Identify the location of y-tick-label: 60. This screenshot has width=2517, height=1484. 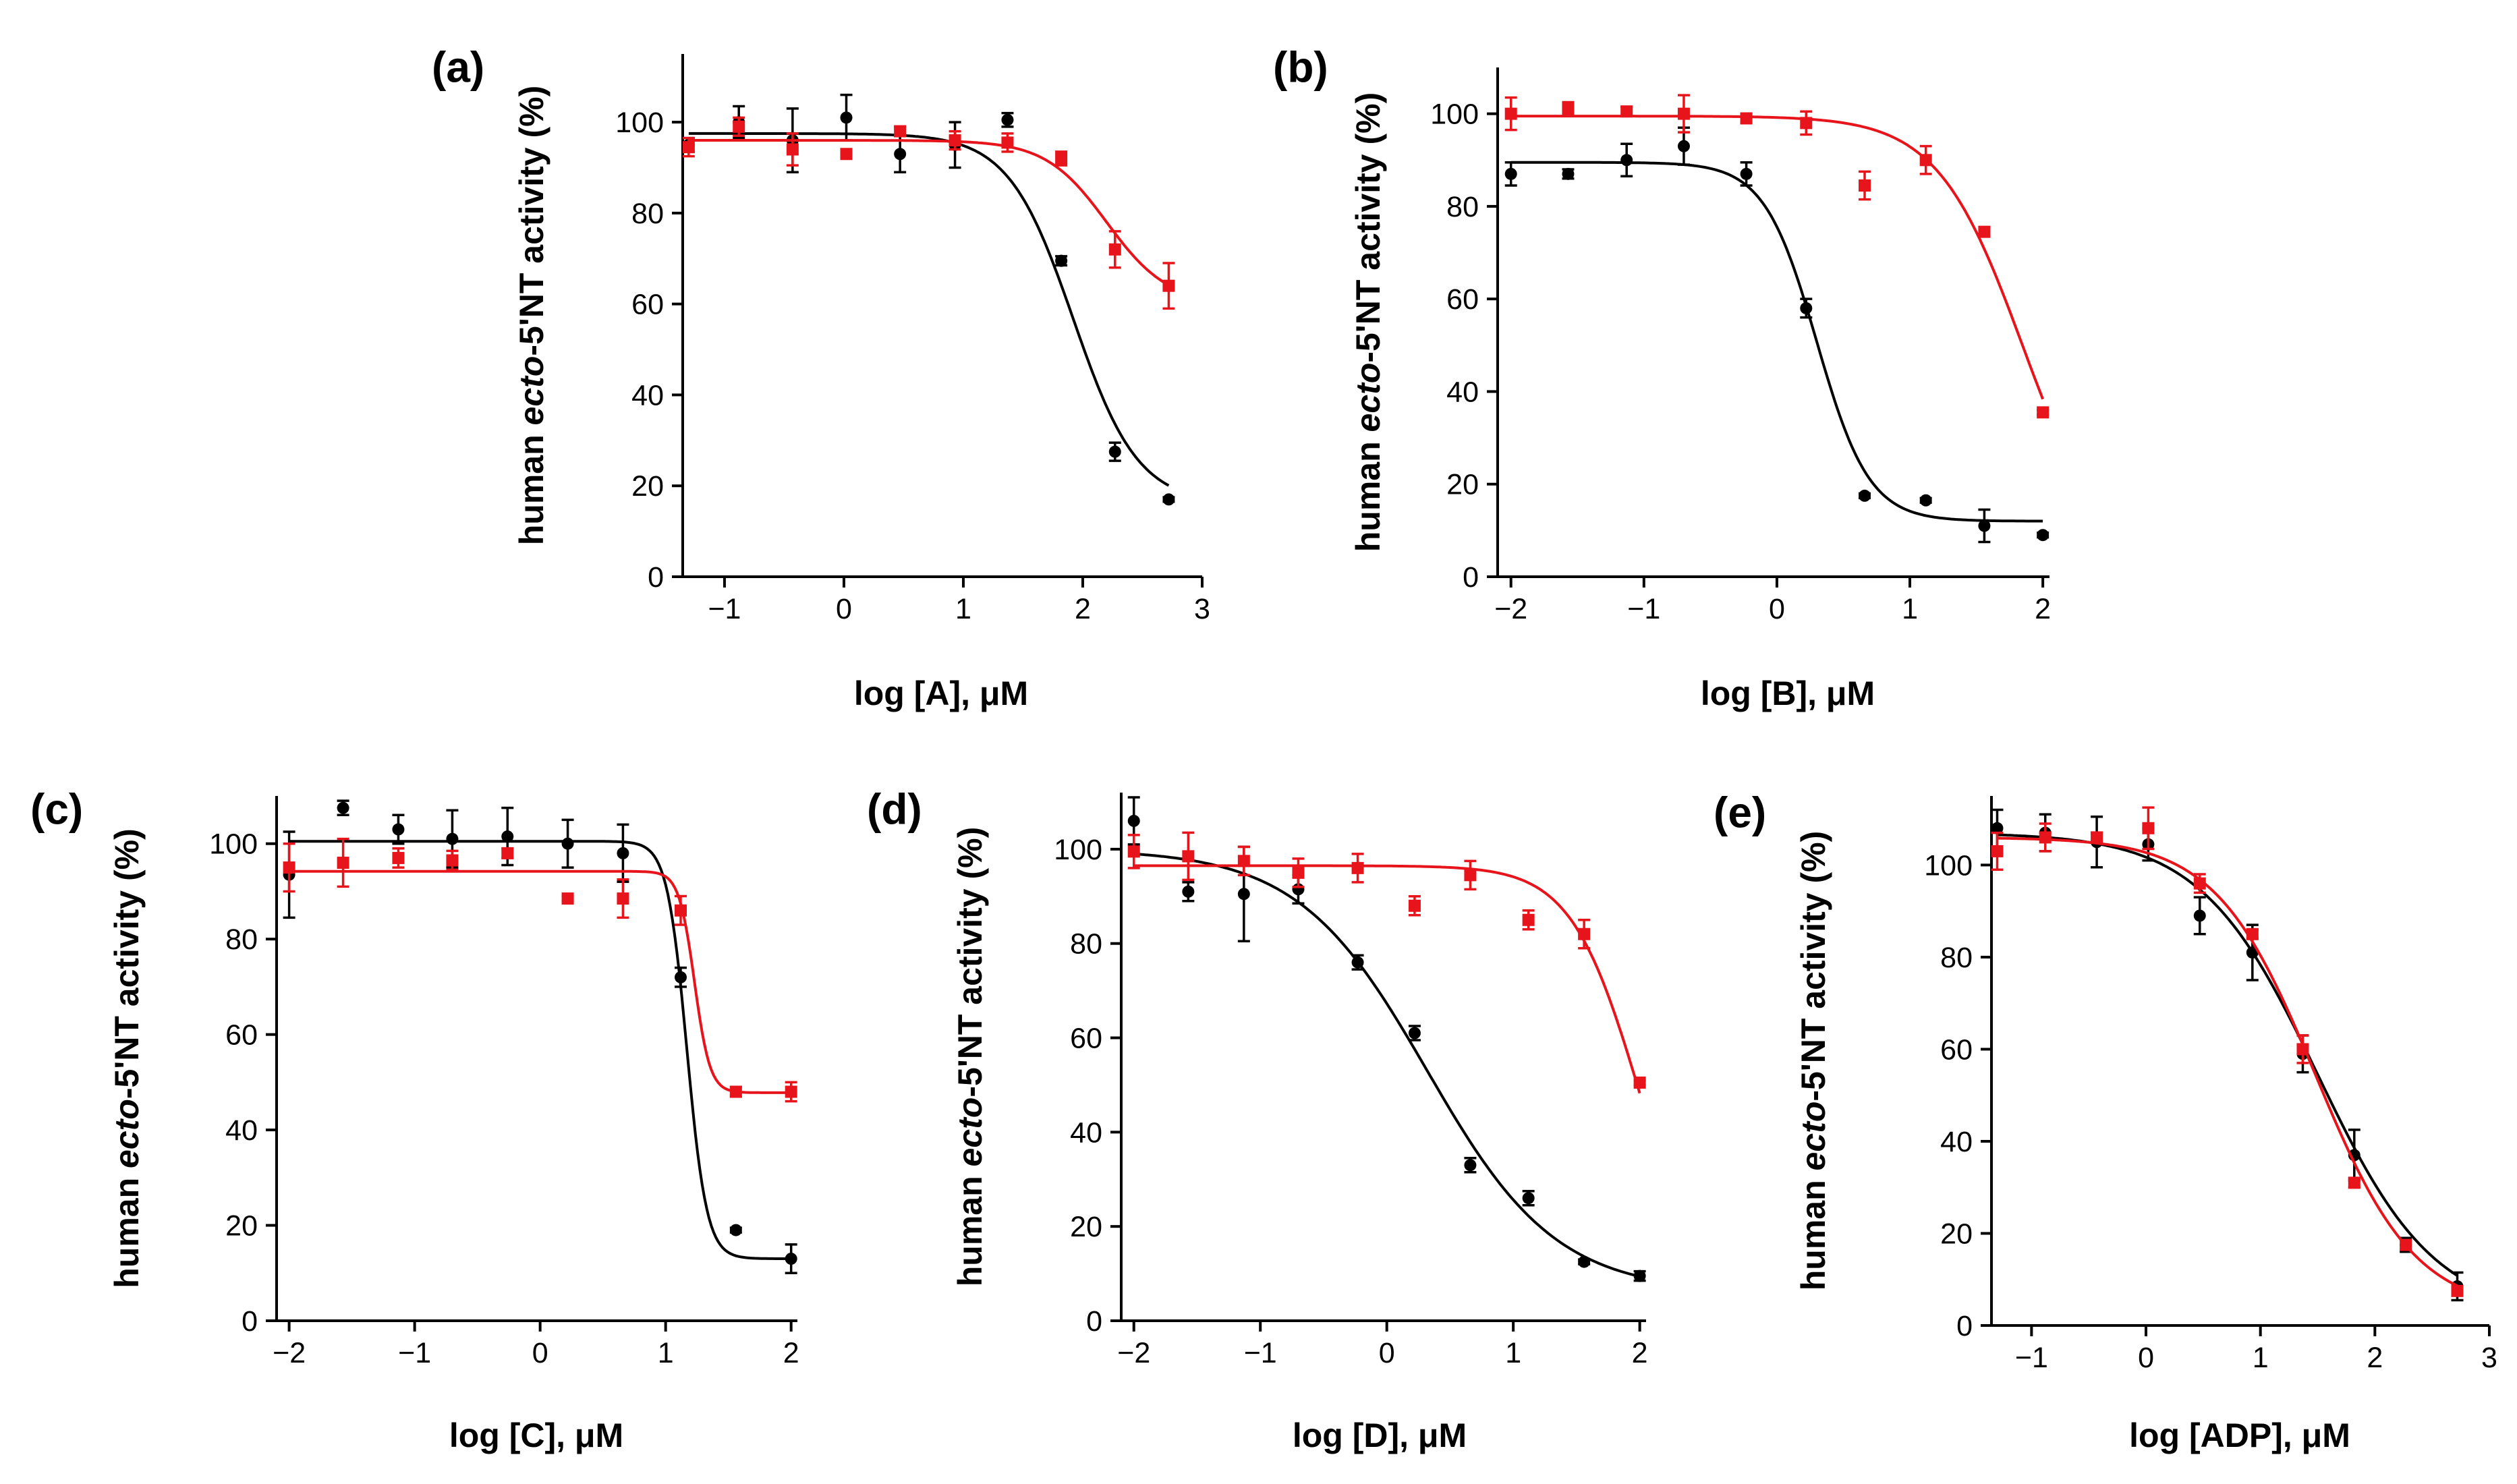
(1462, 299).